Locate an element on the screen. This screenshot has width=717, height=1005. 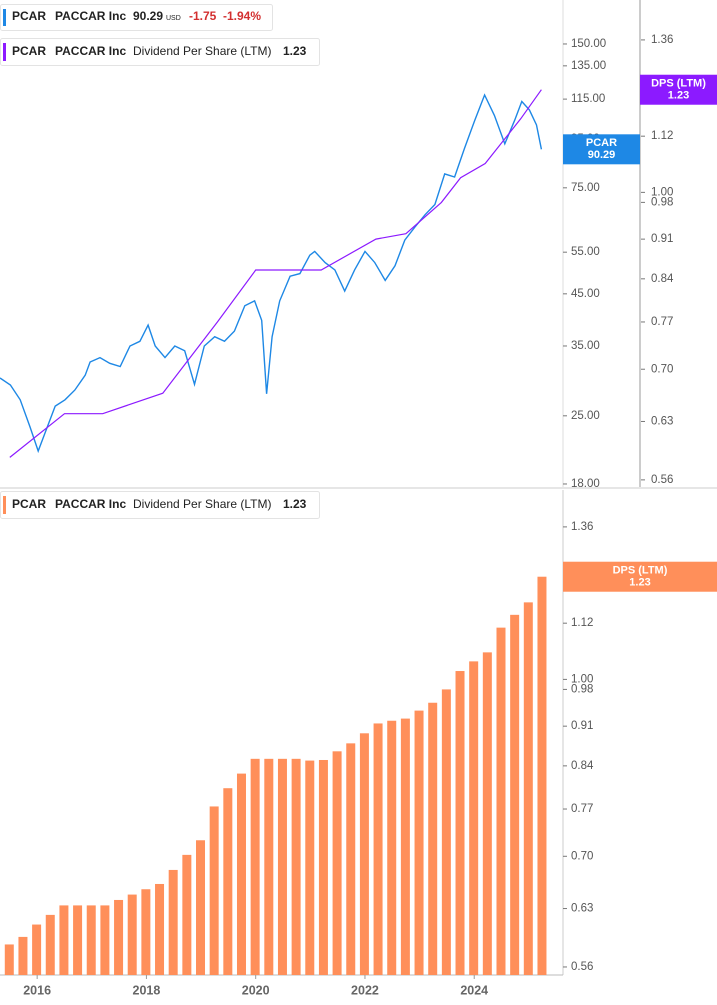
badge-label: PCAR is located at coordinates (601, 143).